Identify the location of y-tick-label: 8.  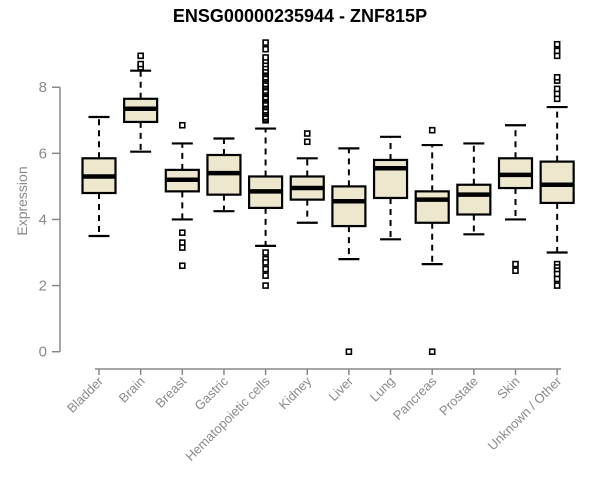
(43, 87).